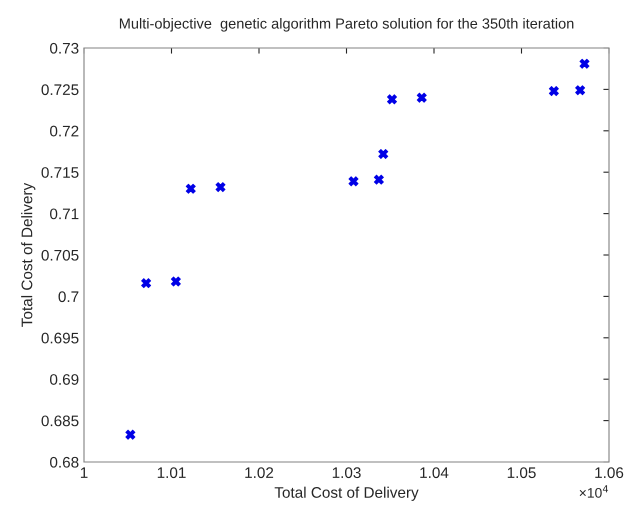 The width and height of the screenshot is (626, 510). What do you see at coordinates (60, 420) in the screenshot?
I see `y-tick-label: 0.685` at bounding box center [60, 420].